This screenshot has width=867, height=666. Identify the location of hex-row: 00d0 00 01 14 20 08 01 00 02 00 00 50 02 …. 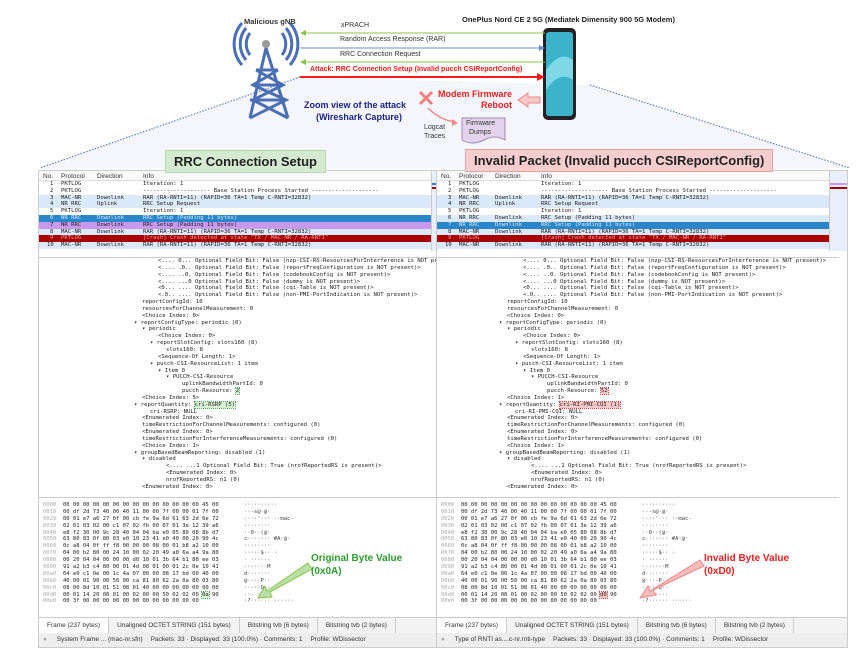
(638, 594).